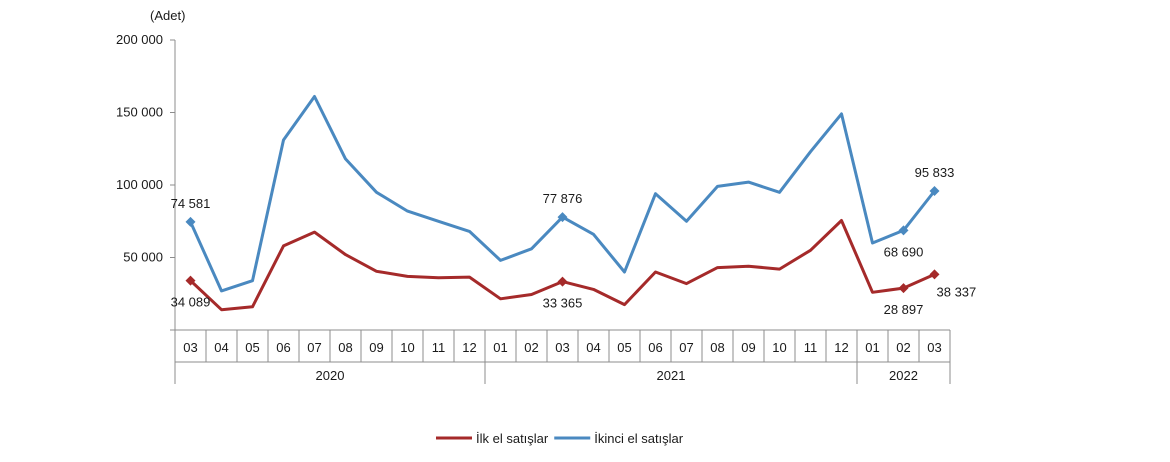 This screenshot has height=462, width=1170. What do you see at coordinates (563, 198) in the screenshot?
I see `data-label: 77 876` at bounding box center [563, 198].